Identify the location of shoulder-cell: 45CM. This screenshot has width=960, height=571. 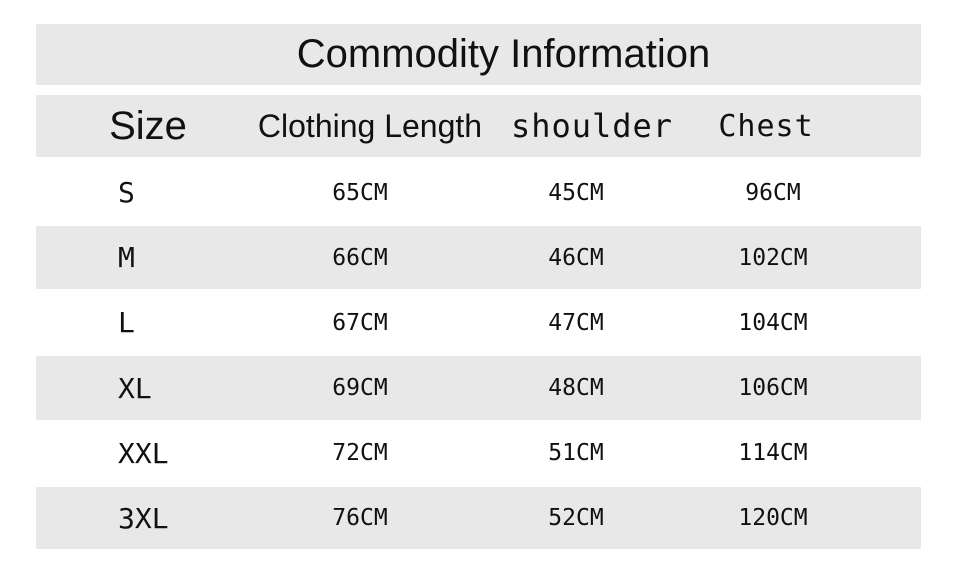
(576, 192).